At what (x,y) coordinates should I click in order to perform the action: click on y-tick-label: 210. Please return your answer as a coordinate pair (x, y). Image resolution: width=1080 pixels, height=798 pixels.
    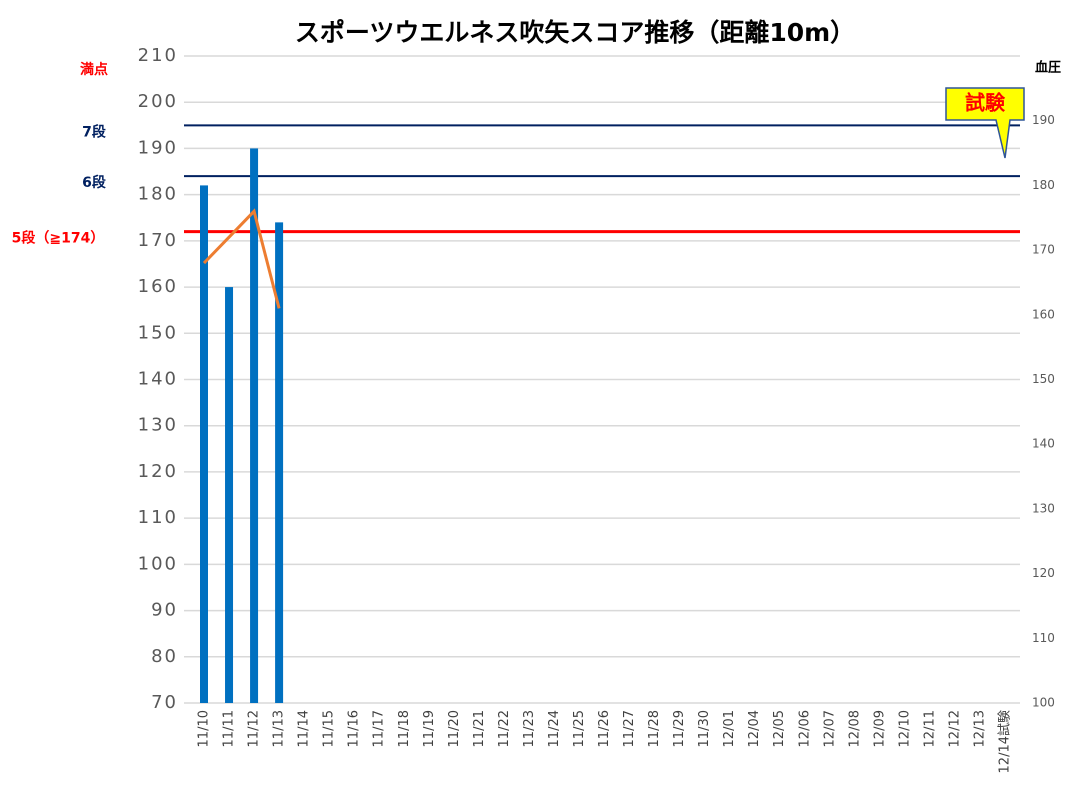
    Looking at the image, I should click on (158, 55).